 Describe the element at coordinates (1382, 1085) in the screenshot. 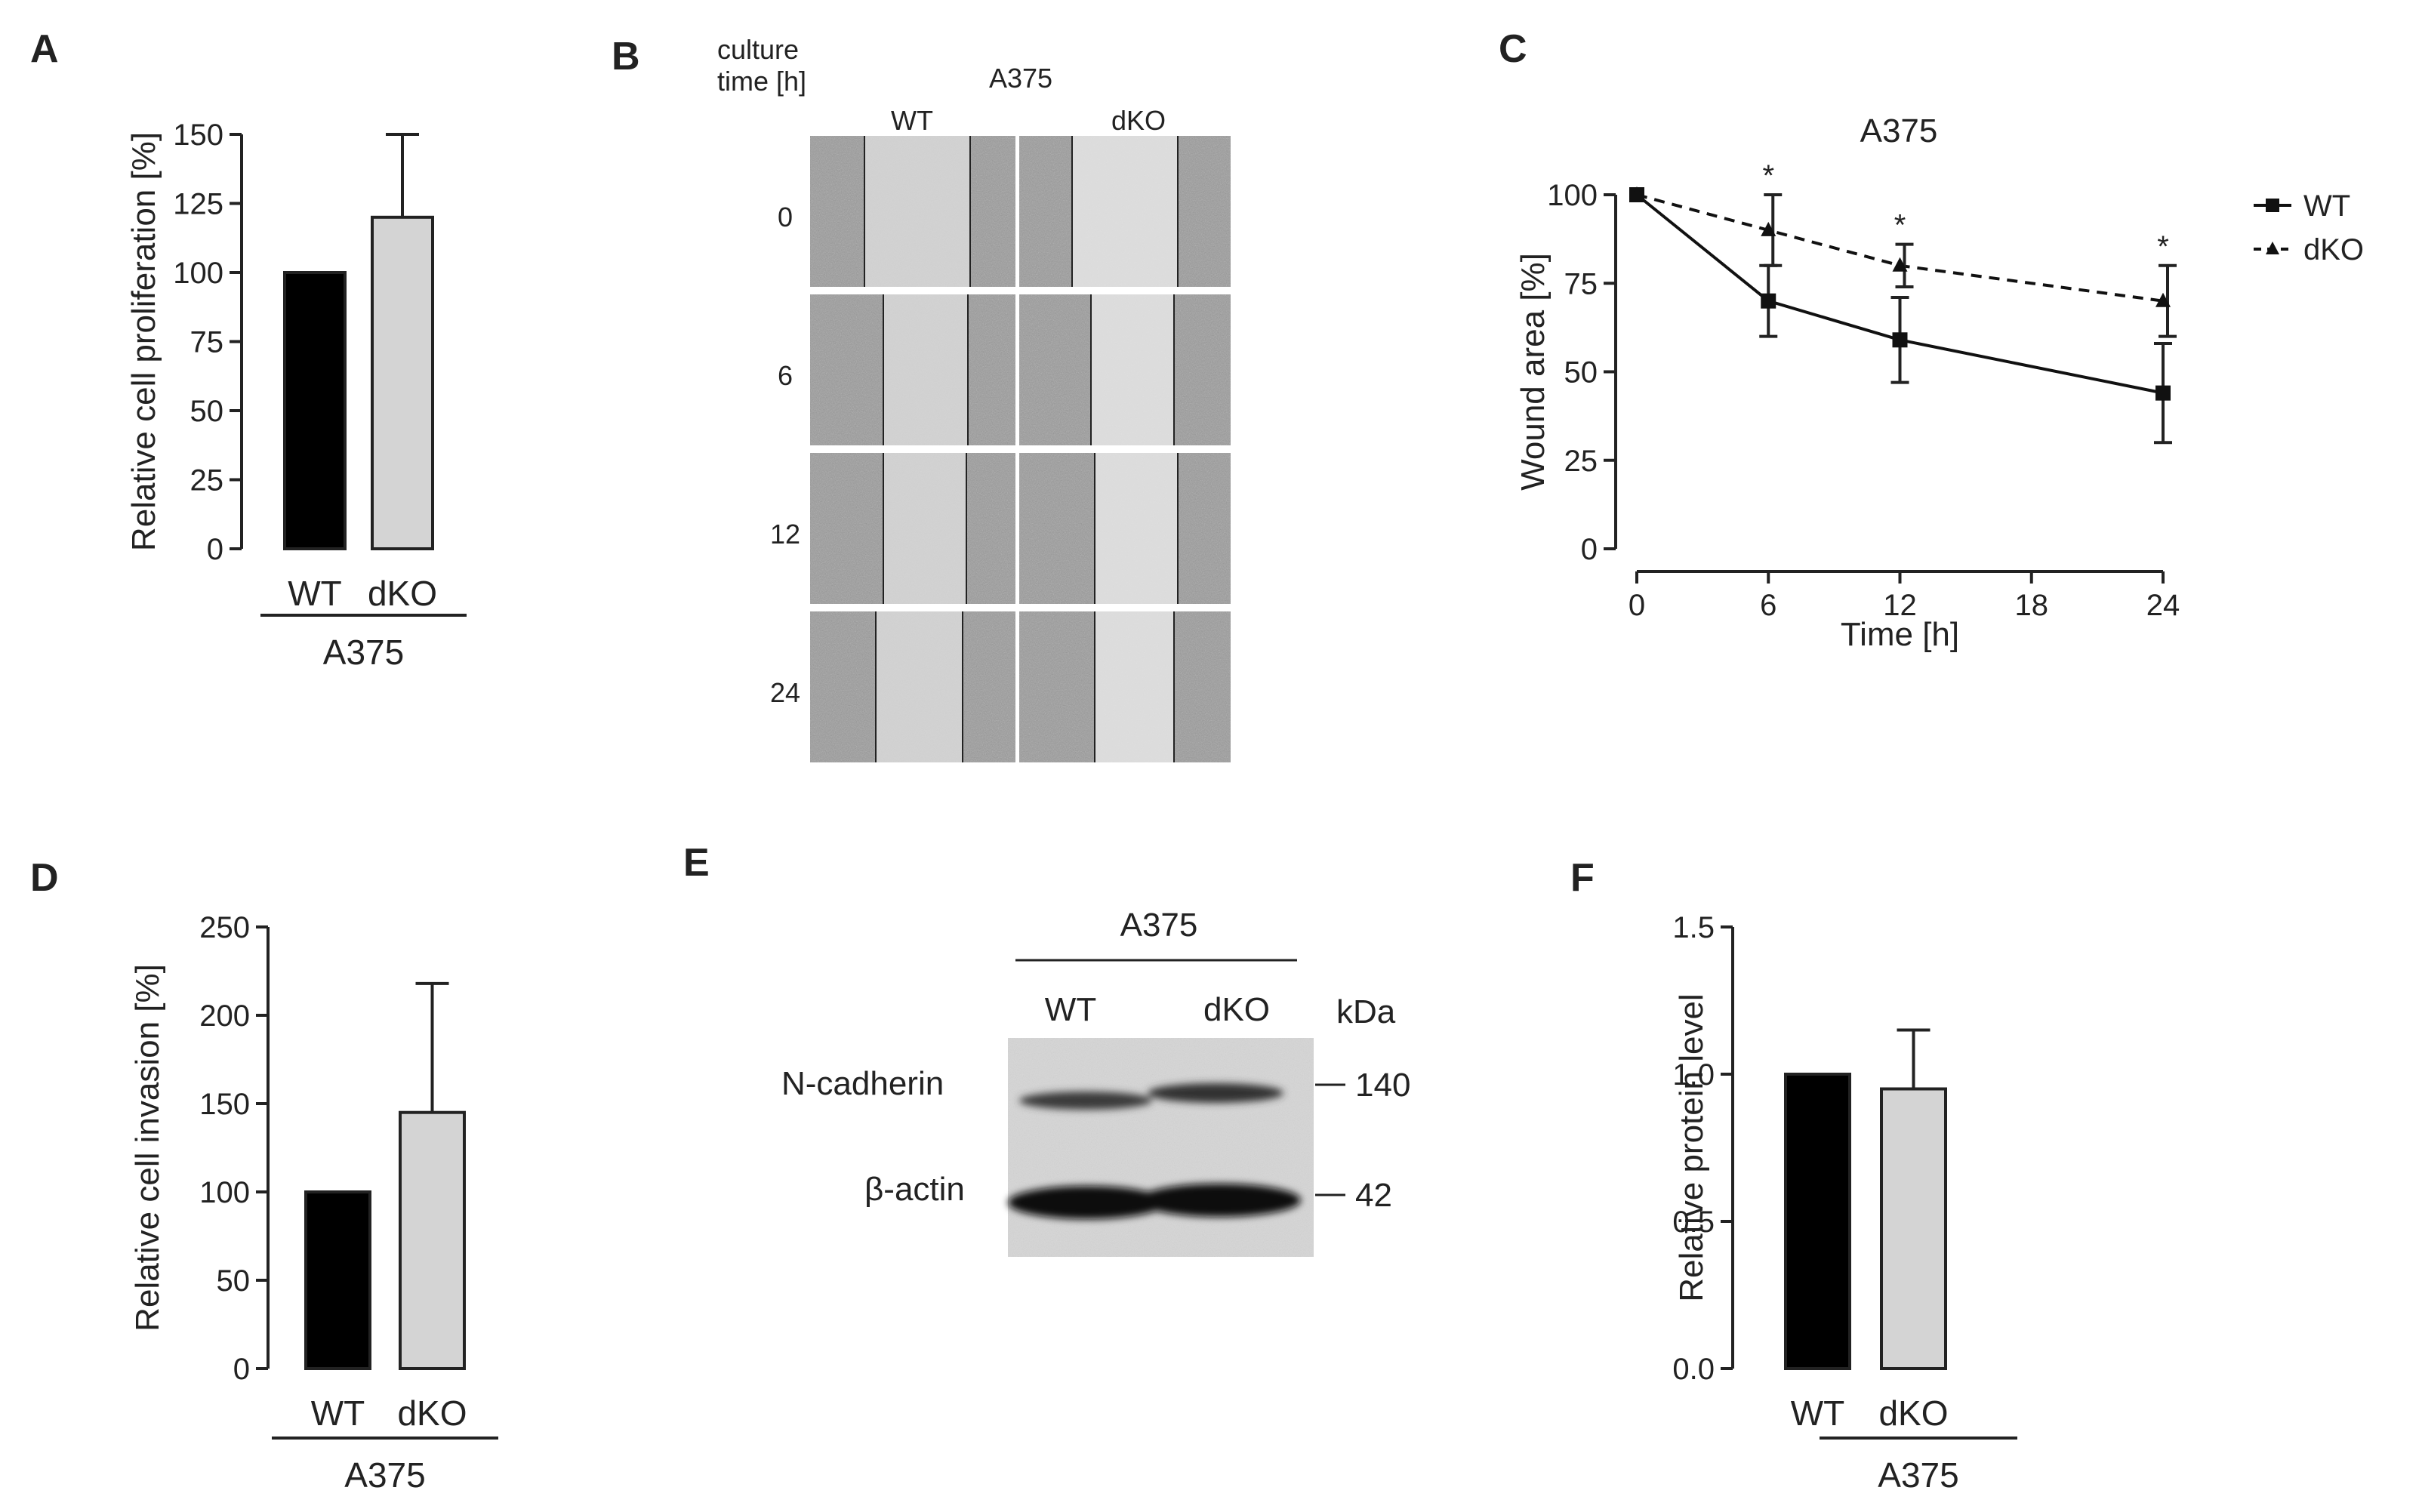

I see `marker-140: 140` at that location.